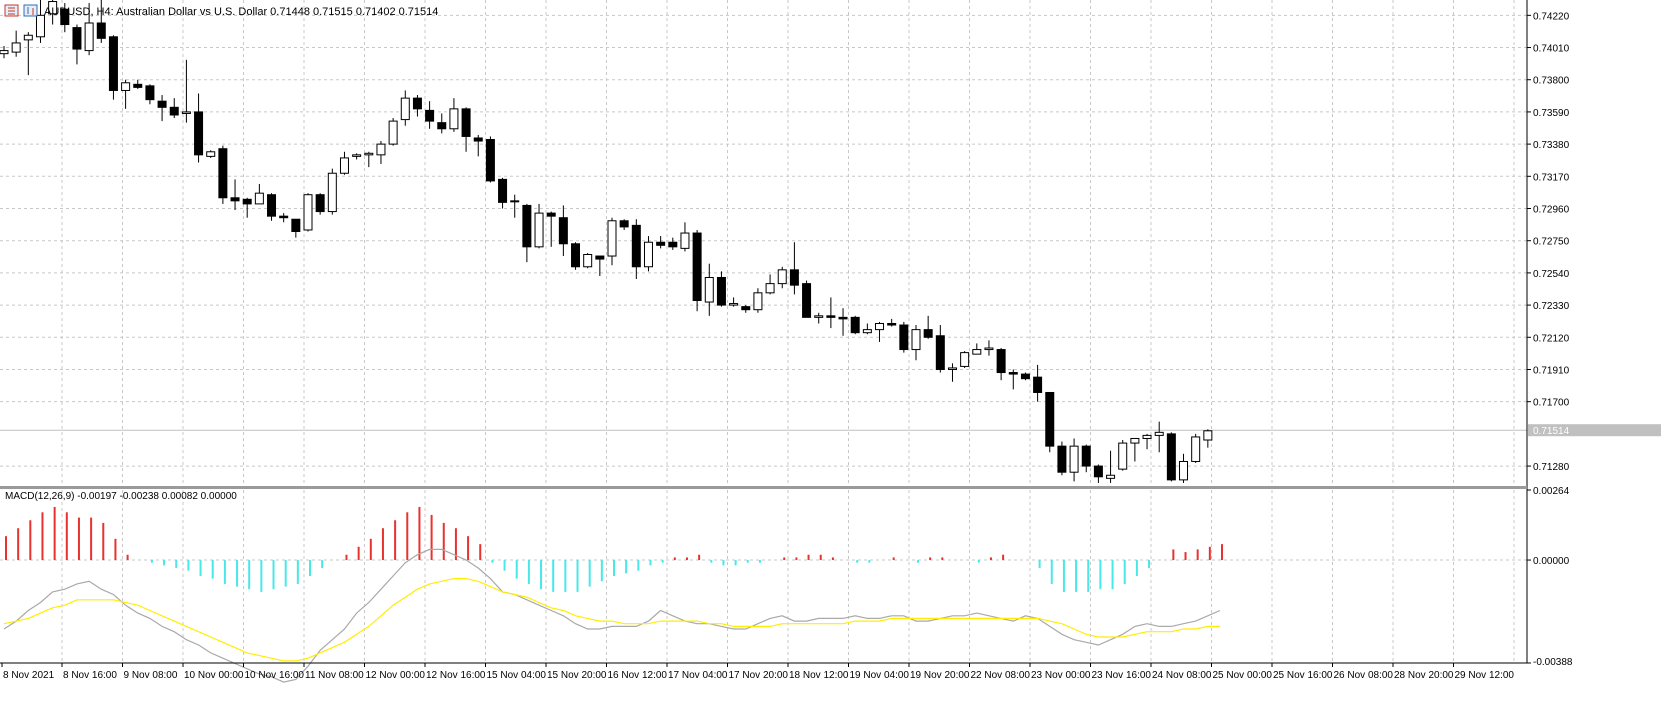 The width and height of the screenshot is (1661, 723). What do you see at coordinates (1364, 675) in the screenshot?
I see `time-tick-label: 26 Nov 08:00` at bounding box center [1364, 675].